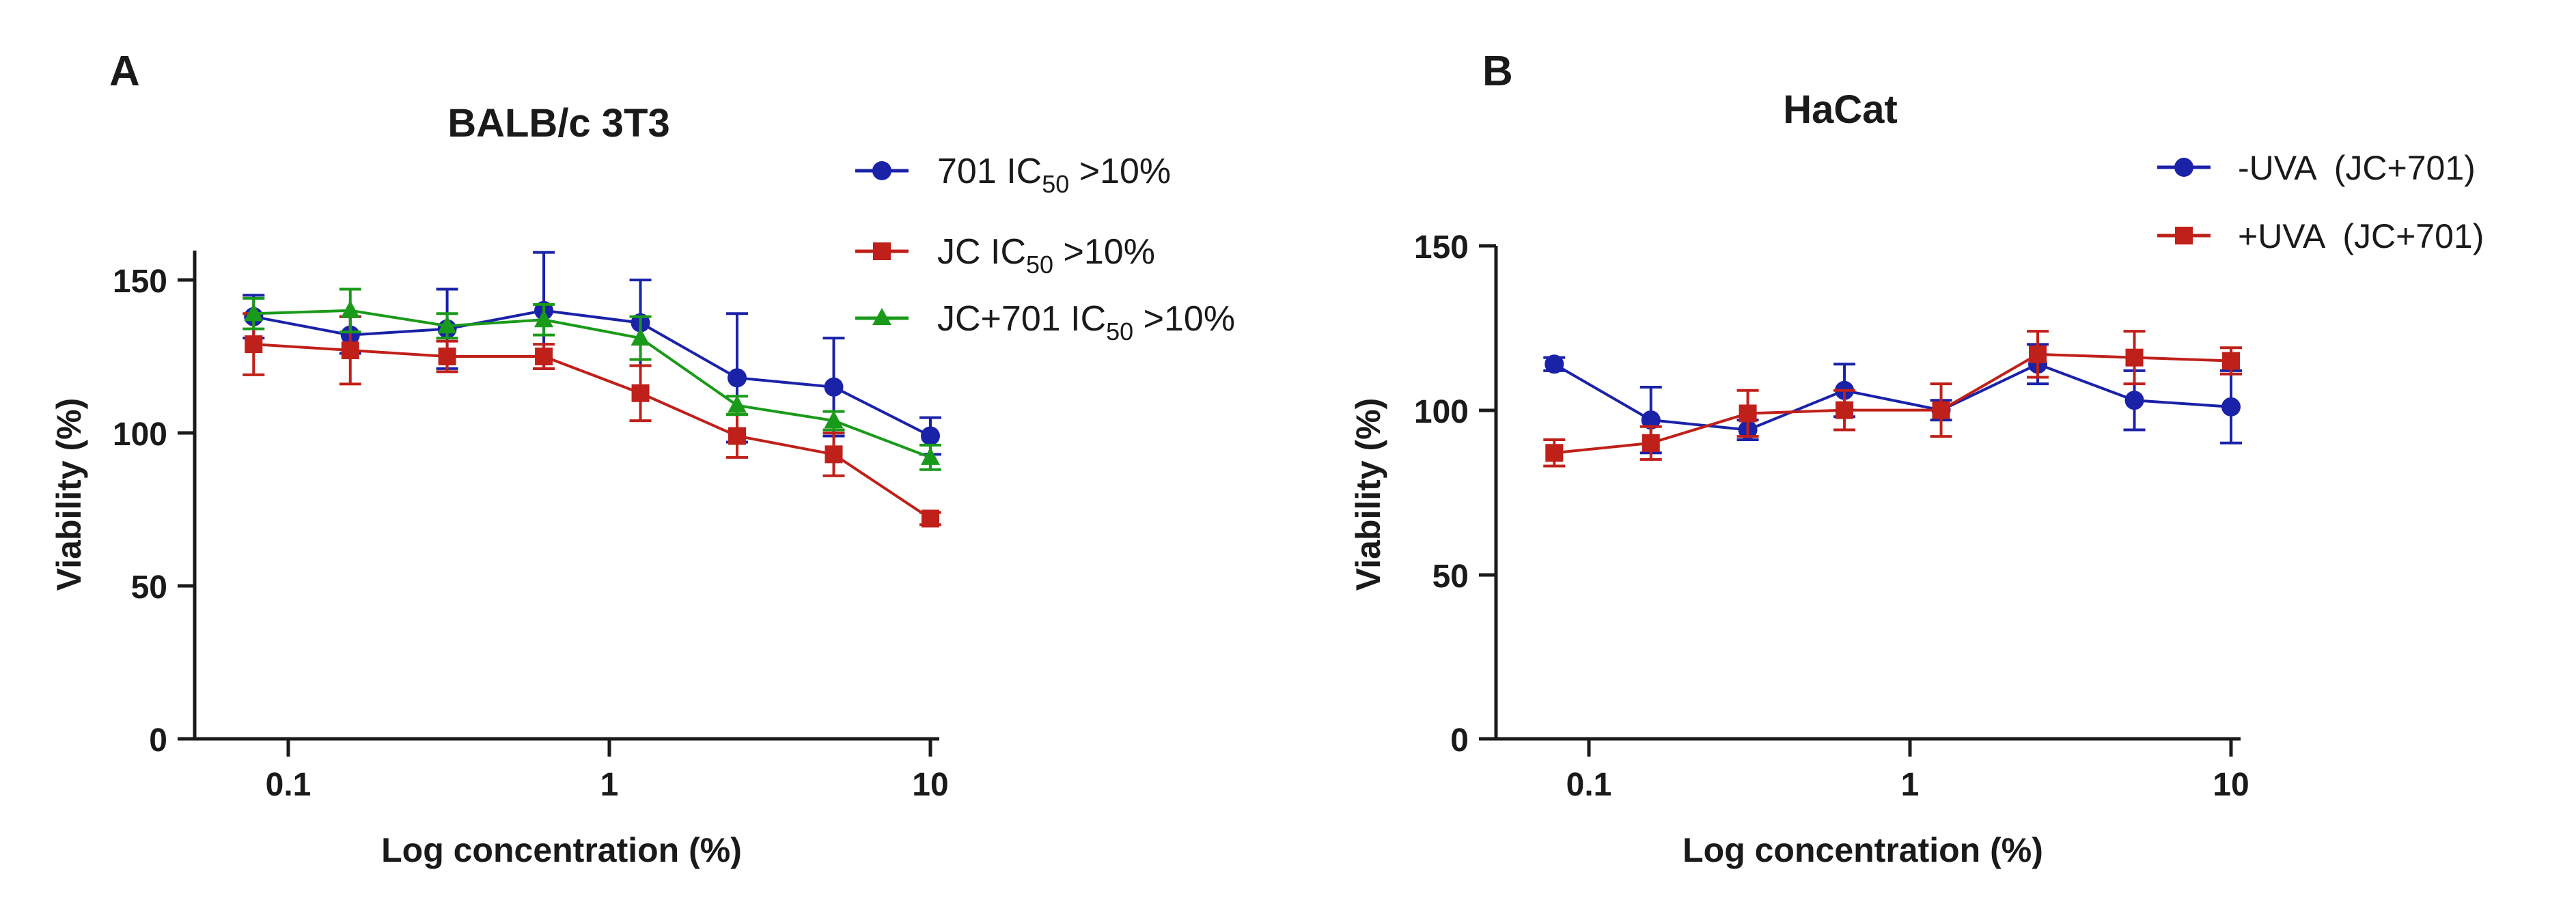 The image size is (2576, 915). What do you see at coordinates (1046, 256) in the screenshot?
I see `legend-text-a-jc: JC IC50 >10%` at bounding box center [1046, 256].